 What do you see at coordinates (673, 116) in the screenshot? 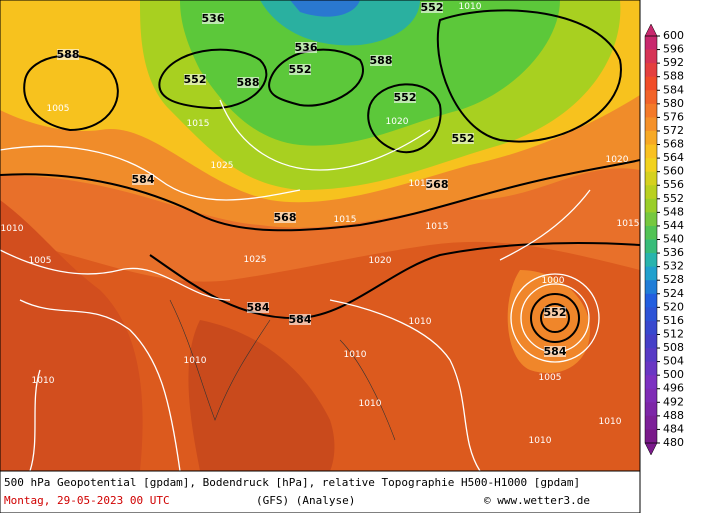
I see `colorbar-tick-label: 576` at bounding box center [673, 116].